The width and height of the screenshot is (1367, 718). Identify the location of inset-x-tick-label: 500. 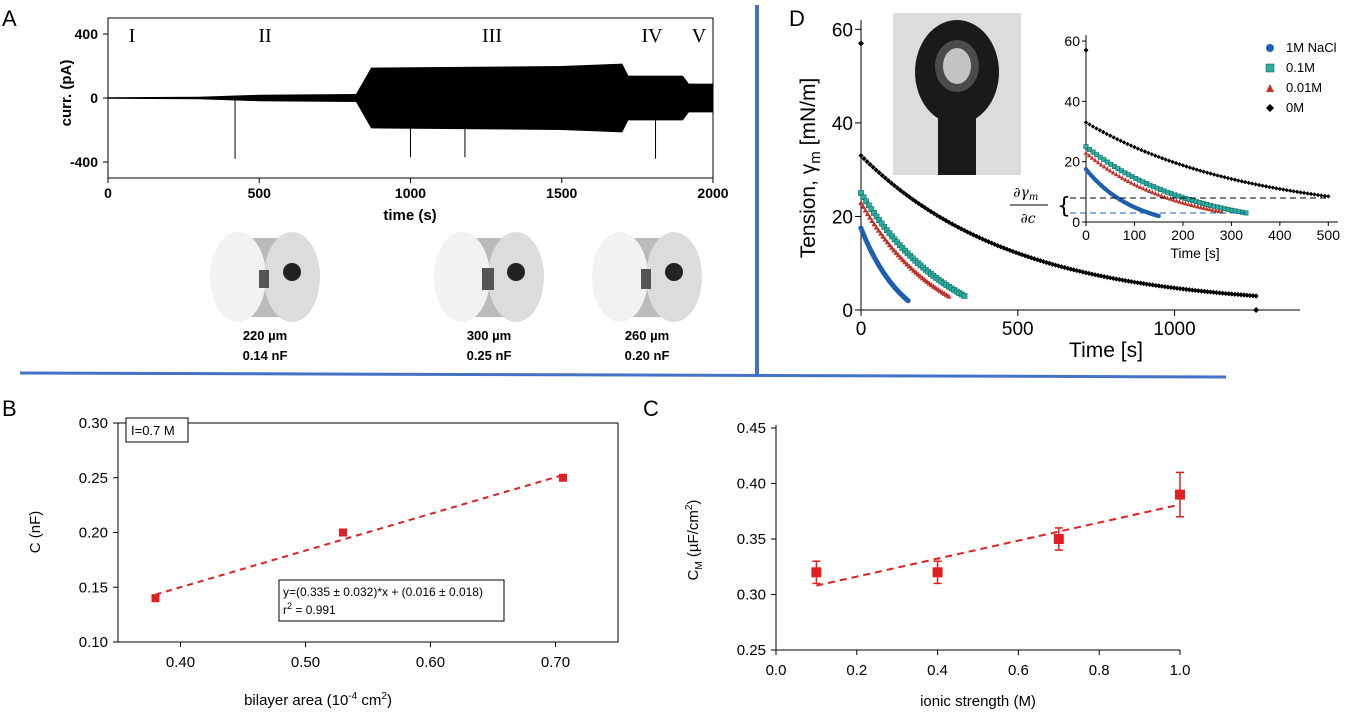
(1329, 235).